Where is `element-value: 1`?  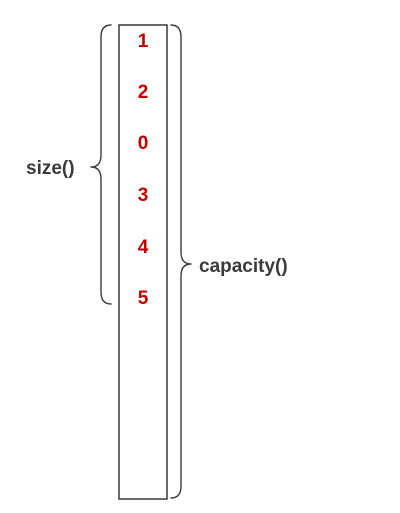 element-value: 1 is located at coordinates (143, 41).